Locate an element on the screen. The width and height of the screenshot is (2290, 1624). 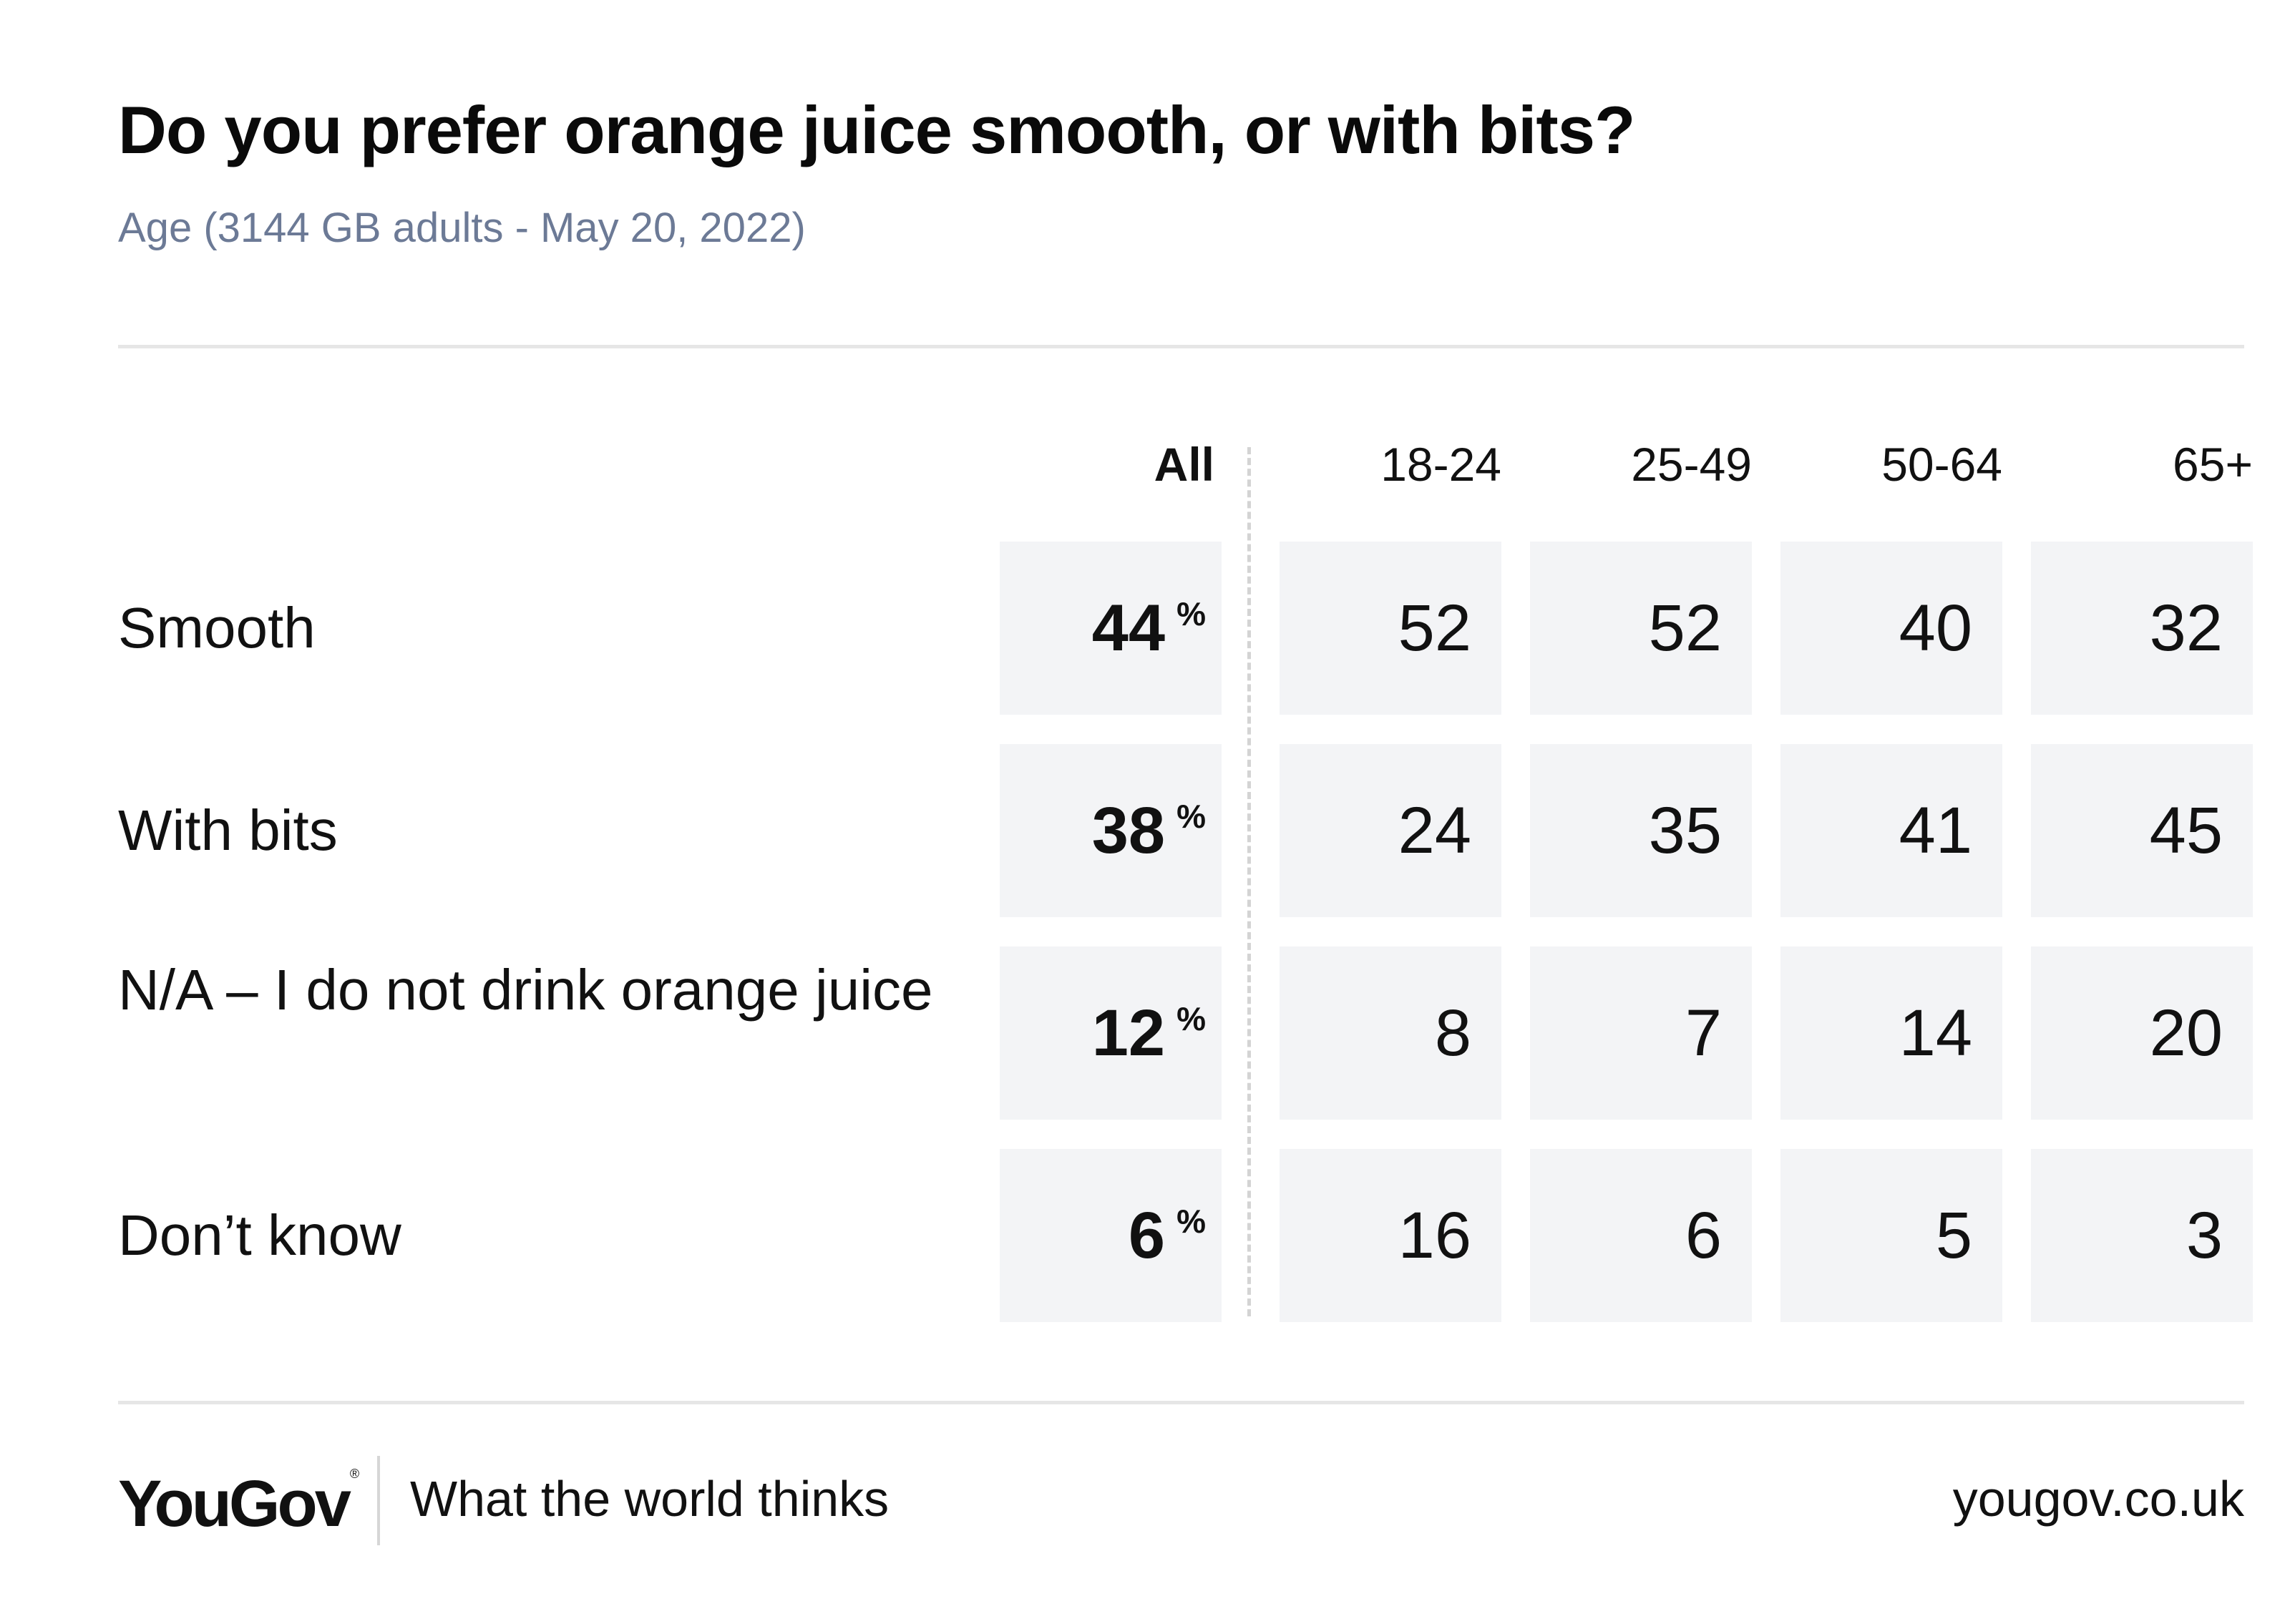
row-label: With bits is located at coordinates (228, 830).